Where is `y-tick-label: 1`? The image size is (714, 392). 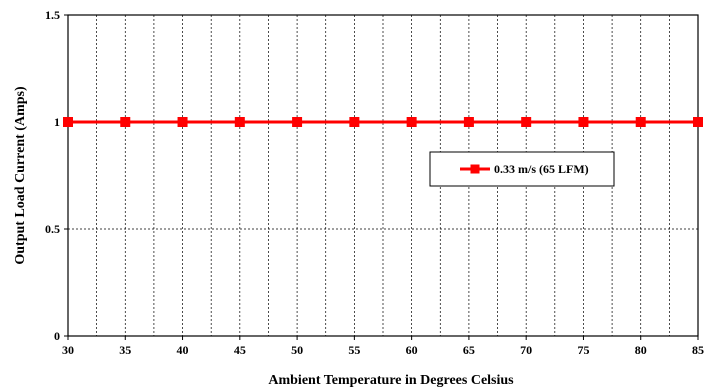 y-tick-label: 1 is located at coordinates (57, 122).